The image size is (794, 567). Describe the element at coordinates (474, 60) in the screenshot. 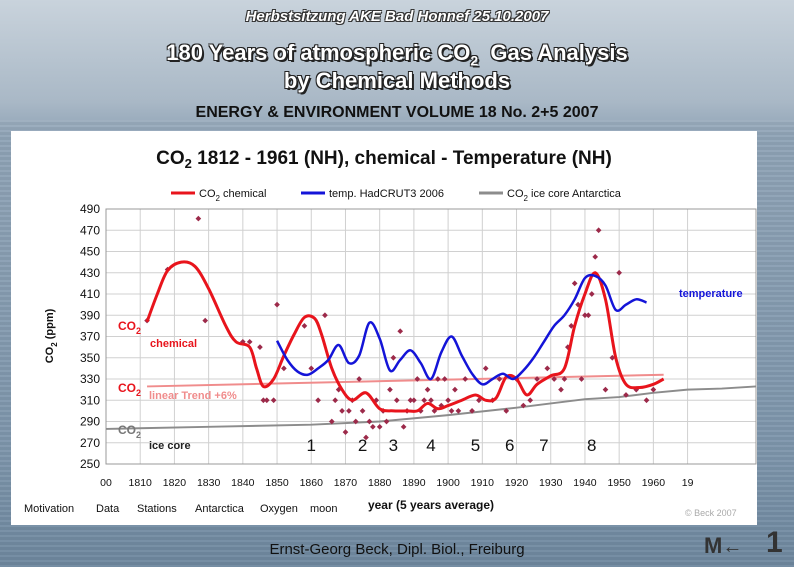

I see `title-subscript: 2` at that location.